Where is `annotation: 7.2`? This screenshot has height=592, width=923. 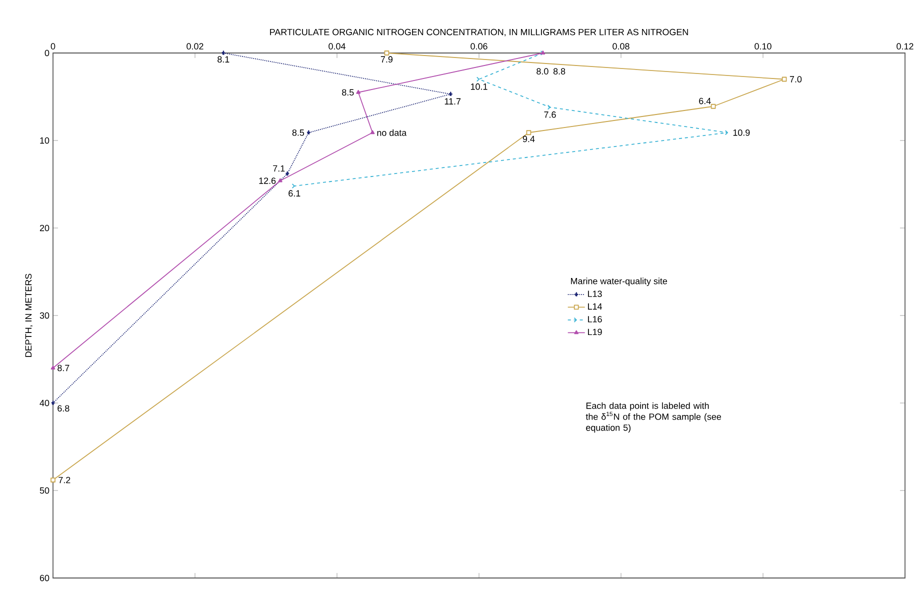 annotation: 7.2 is located at coordinates (64, 480).